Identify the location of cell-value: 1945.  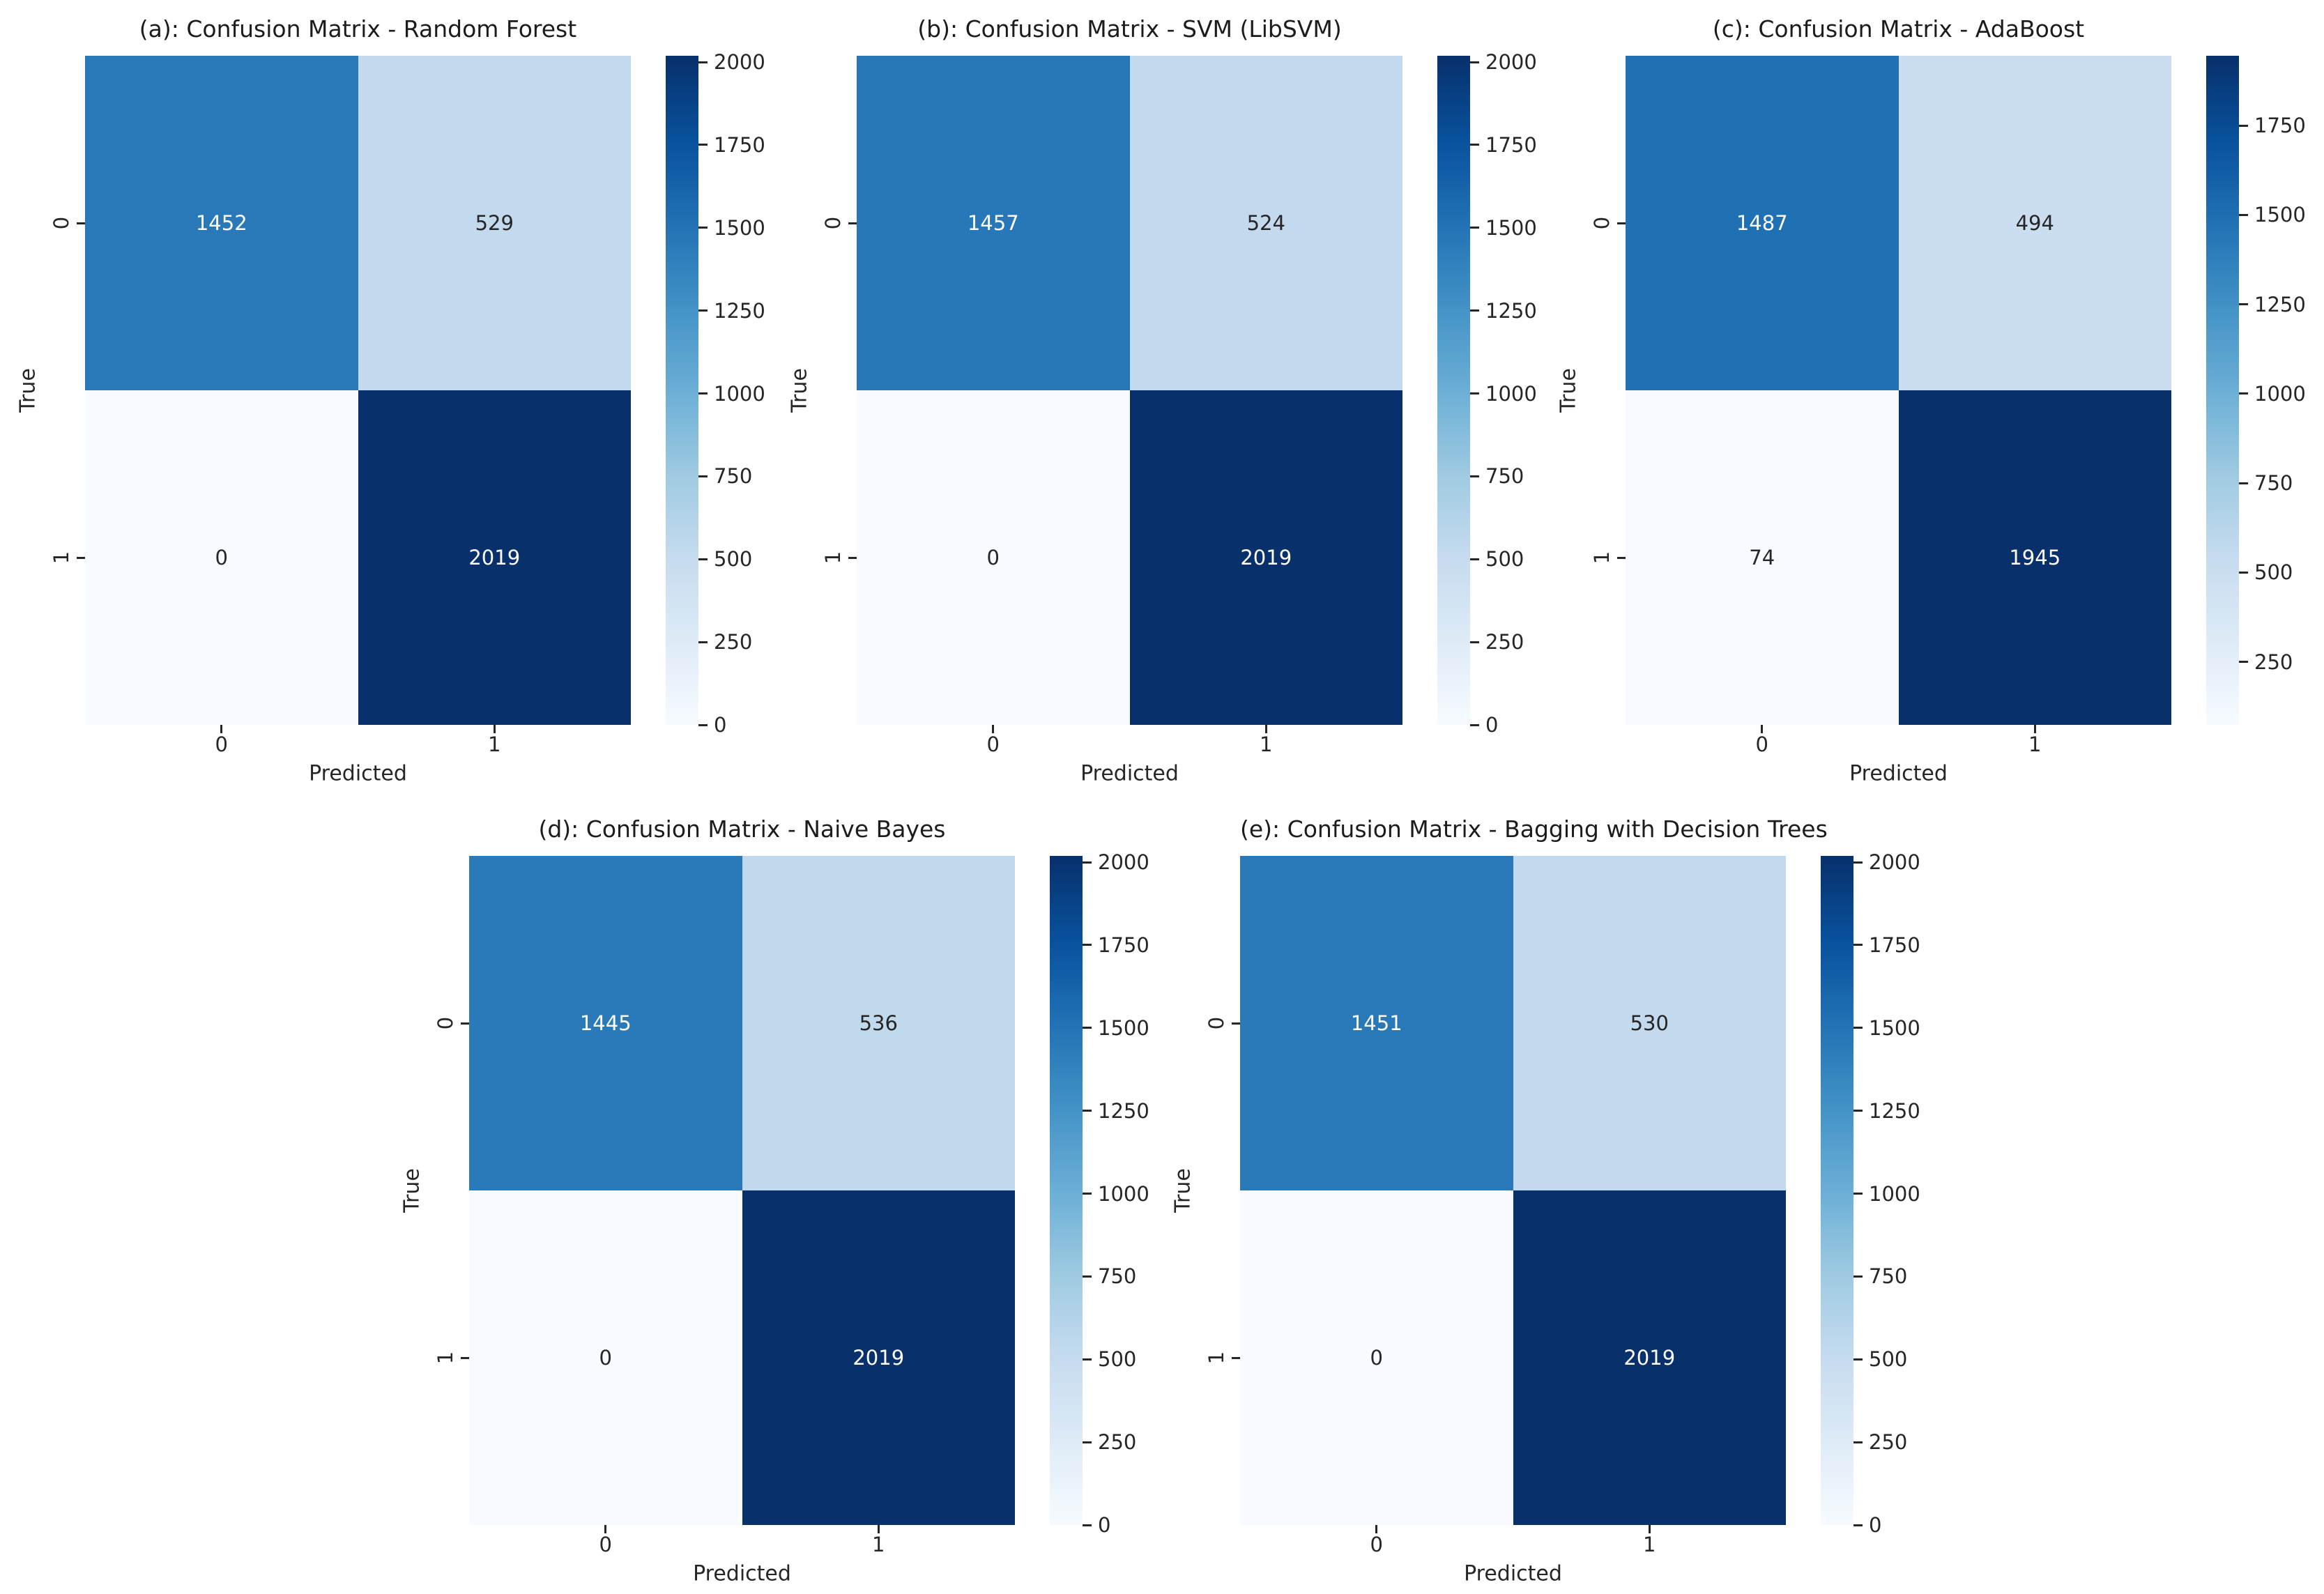
(2035, 557).